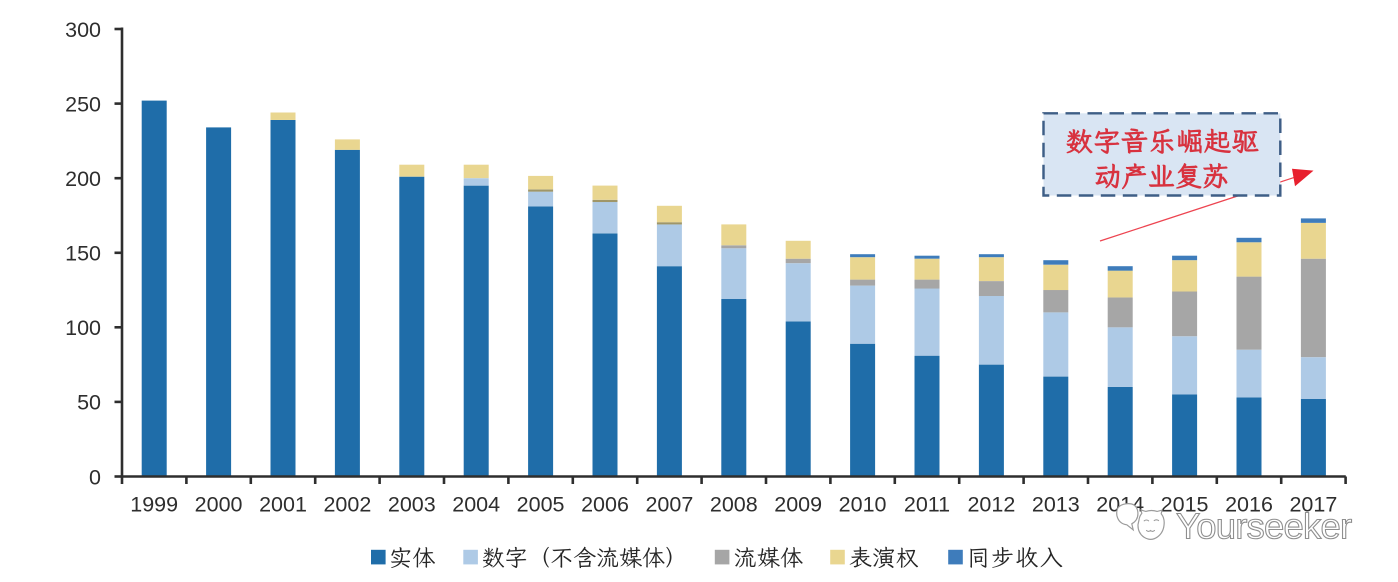 The height and width of the screenshot is (582, 1398). Describe the element at coordinates (219, 505) in the screenshot. I see `svg-text: 2000` at that location.